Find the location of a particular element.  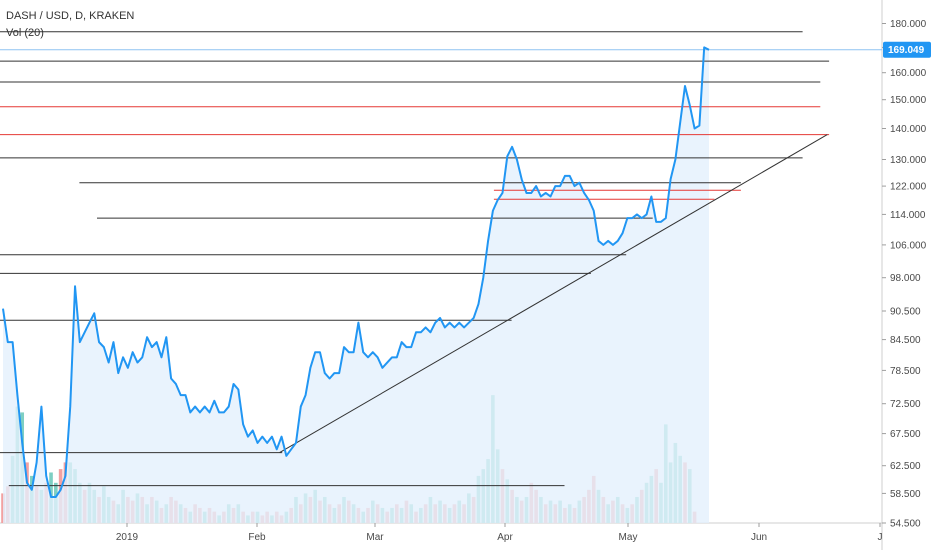

price-tick-label: 150.000 is located at coordinates (908, 100).